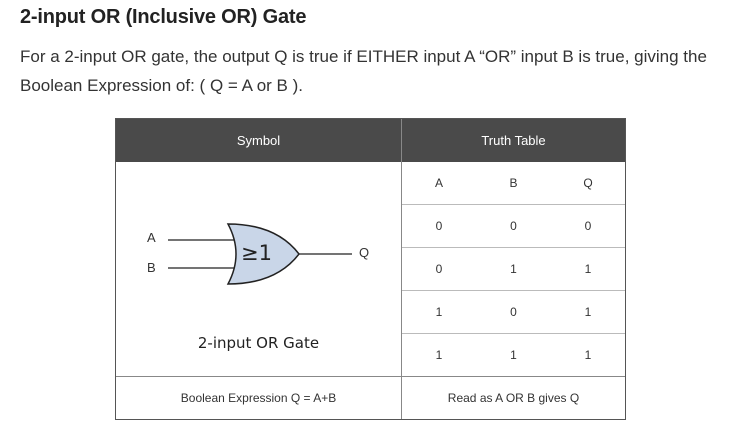  I want to click on table-header: Symbol Truth Table, so click(370, 140).